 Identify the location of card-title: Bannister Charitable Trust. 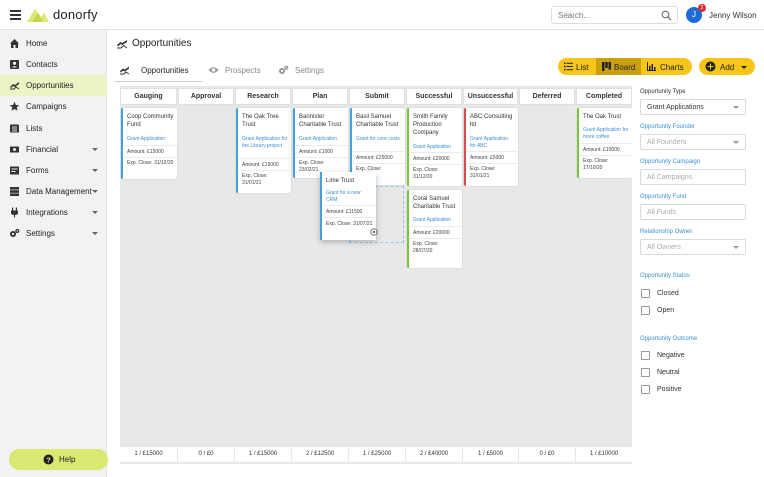
(320, 121).